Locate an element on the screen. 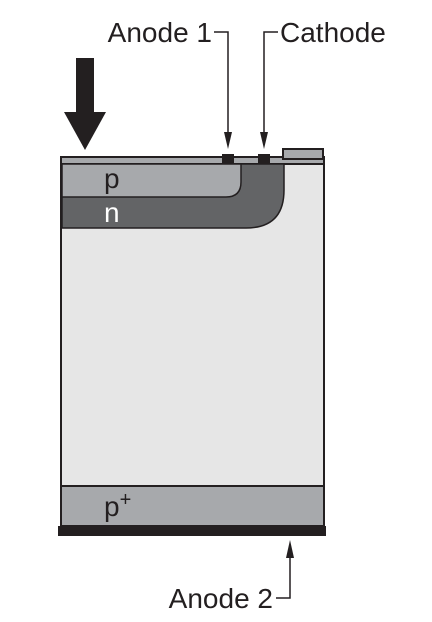 This screenshot has height=622, width=432. bottom-metal-contact is located at coordinates (192, 531).